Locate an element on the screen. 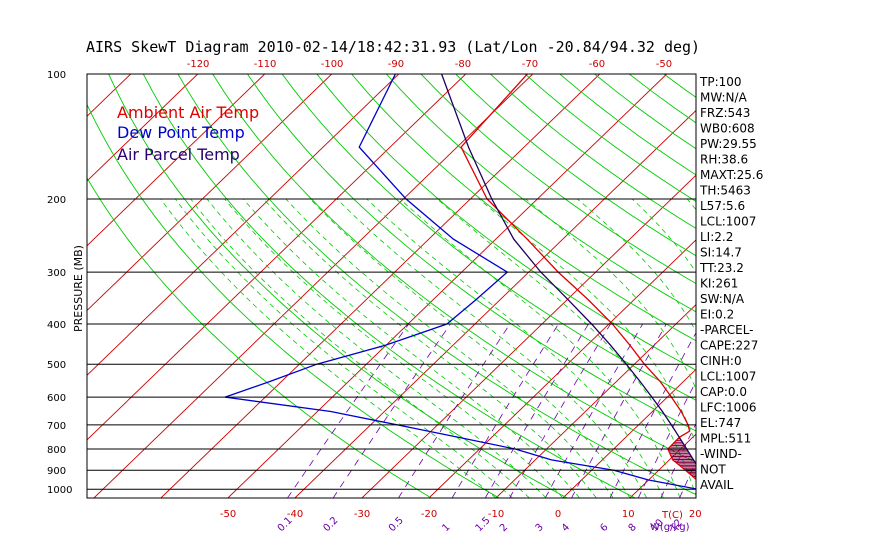 This screenshot has width=870, height=560. stability-index-item: LFC:1006 is located at coordinates (728, 408).